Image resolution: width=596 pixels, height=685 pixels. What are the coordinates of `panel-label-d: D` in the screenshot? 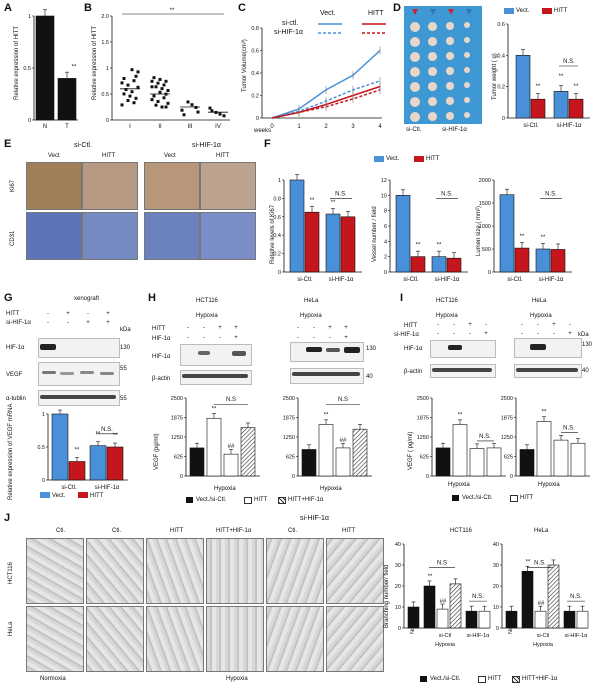 It's located at (397, 8).